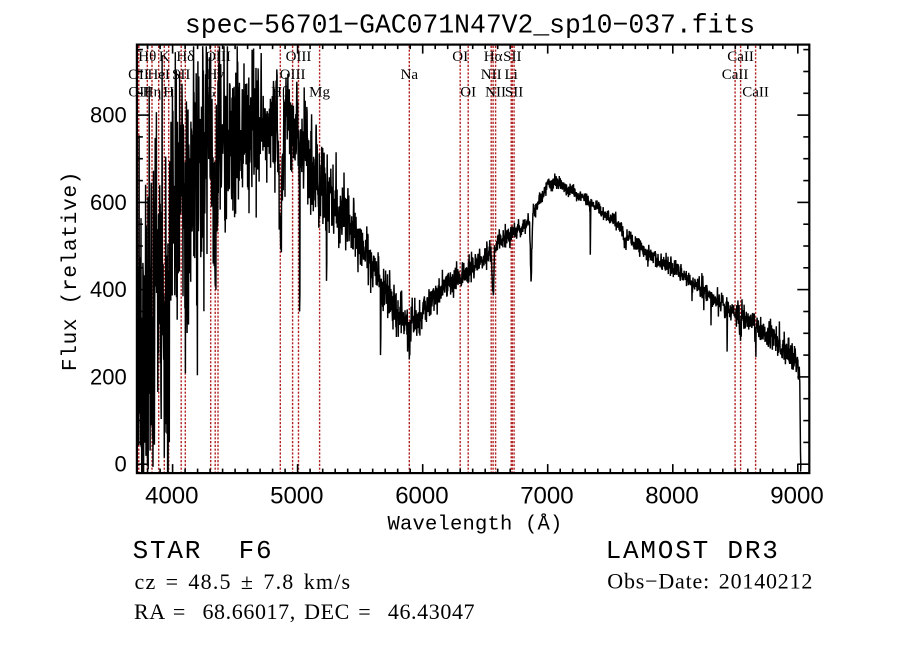  What do you see at coordinates (168, 551) in the screenshot?
I see `svg-text: STAR` at bounding box center [168, 551].